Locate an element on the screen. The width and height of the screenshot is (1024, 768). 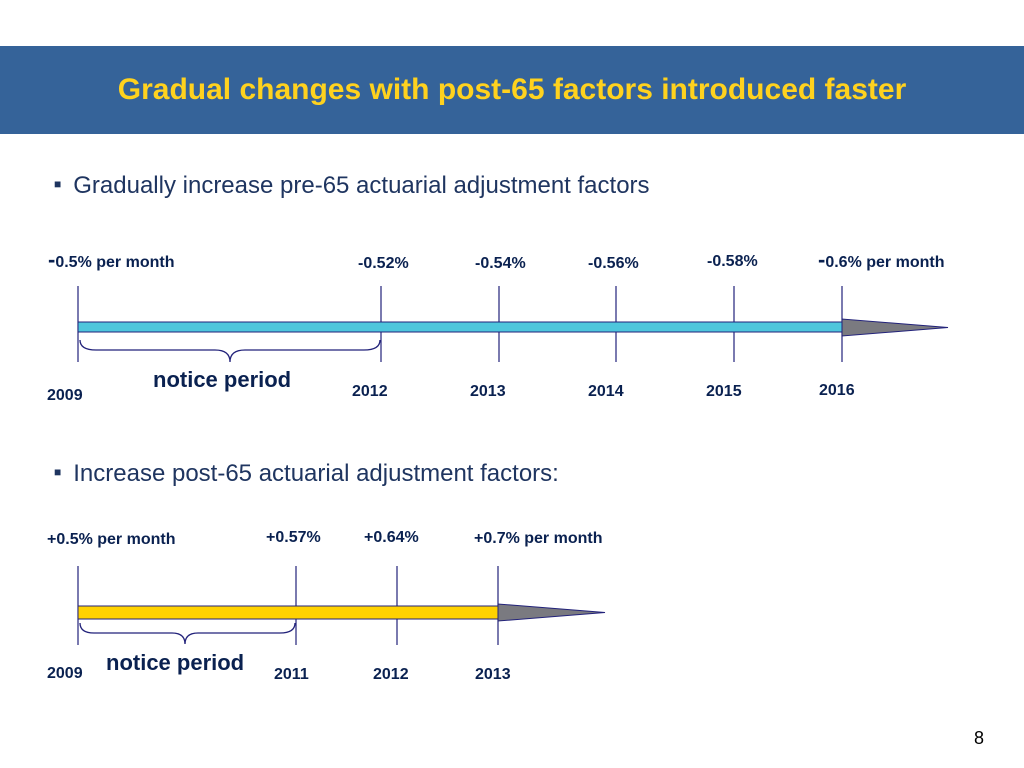
year-label: 2016 is located at coordinates (837, 390).